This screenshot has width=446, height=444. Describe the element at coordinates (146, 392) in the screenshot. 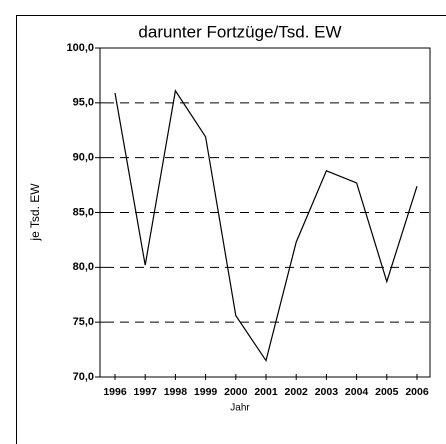

I see `x-tick-label: 1997` at that location.